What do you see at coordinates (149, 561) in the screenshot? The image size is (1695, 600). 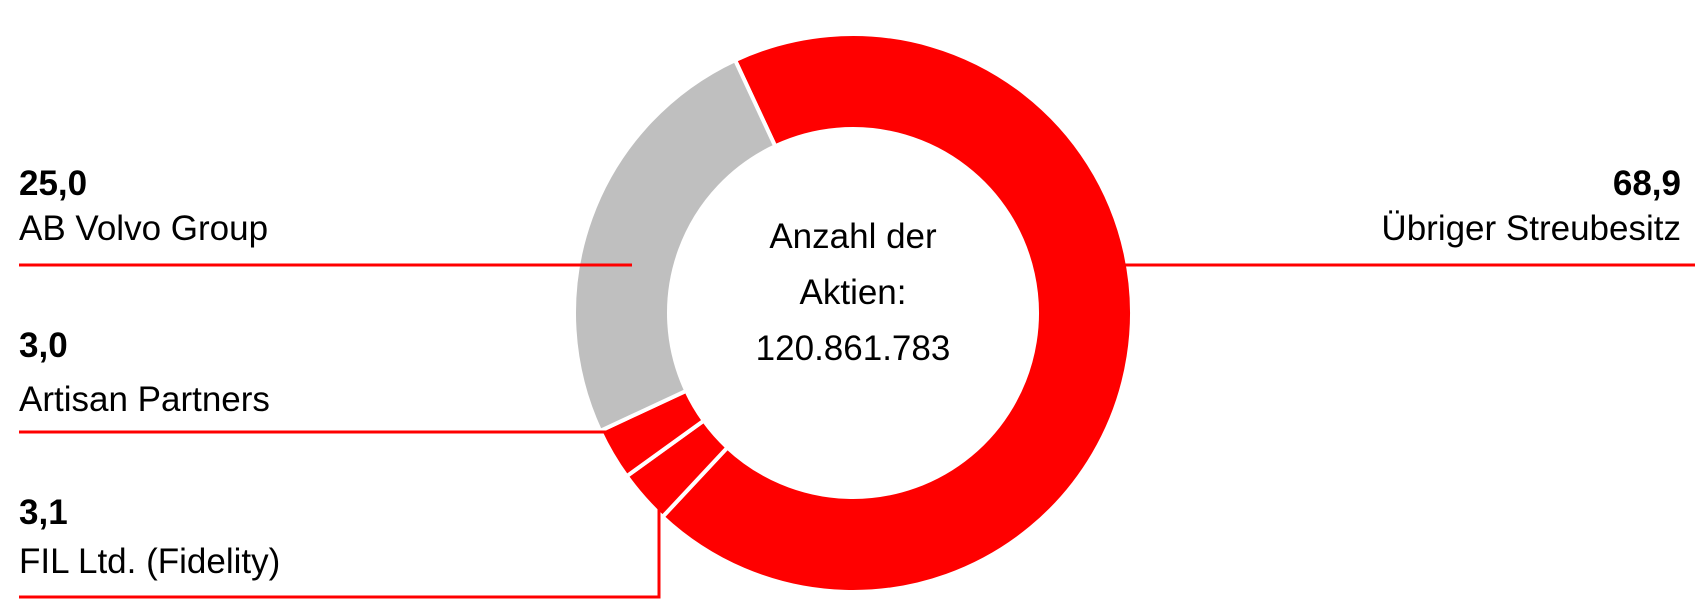 I see `category-label: FIL Ltd. (Fidelity)` at bounding box center [149, 561].